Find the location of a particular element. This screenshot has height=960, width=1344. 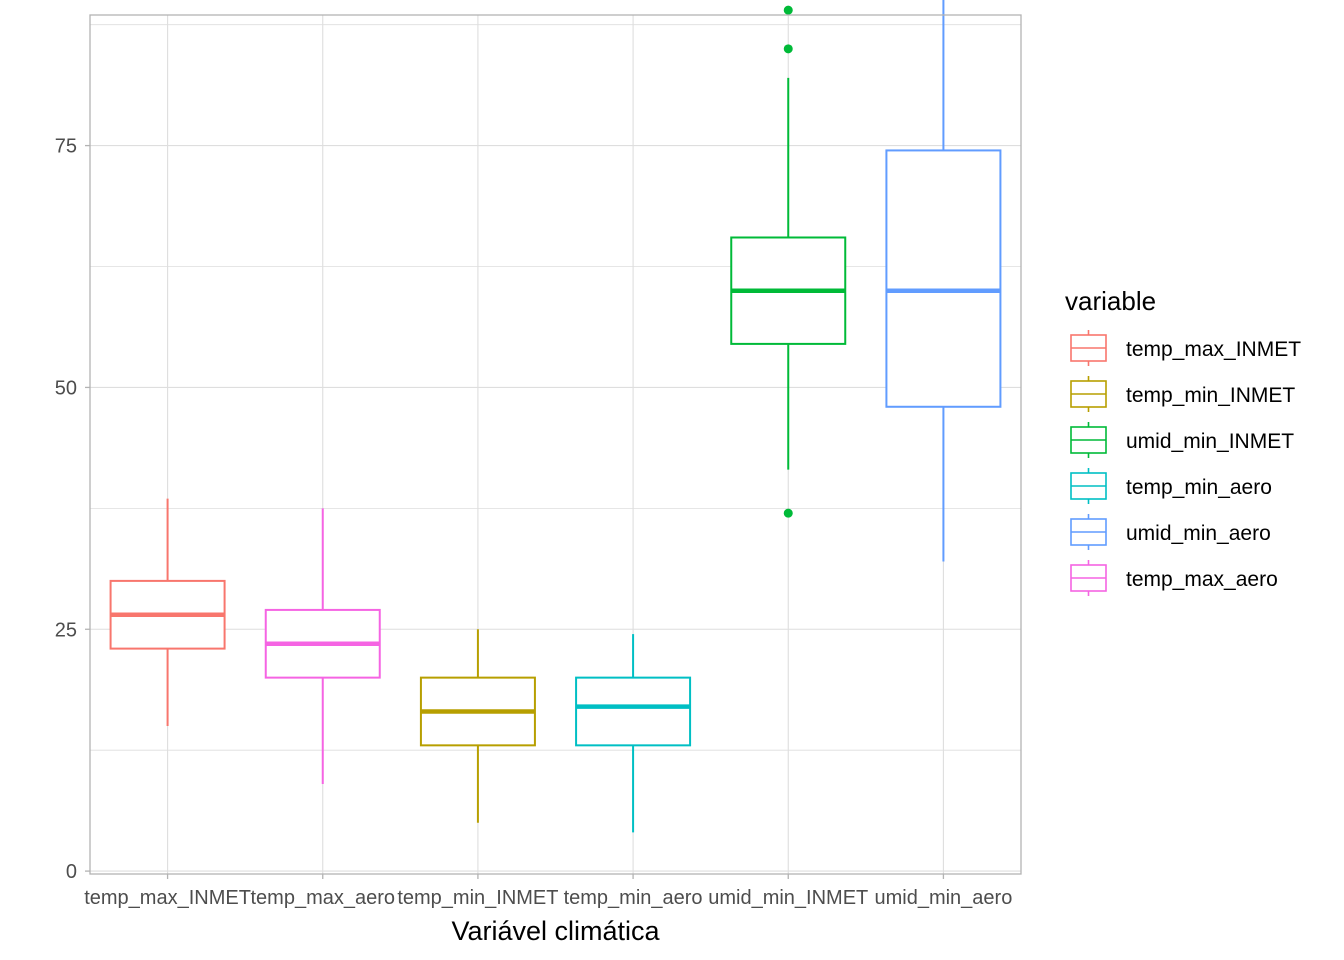

box-temp_min_aero is located at coordinates (633, 733).